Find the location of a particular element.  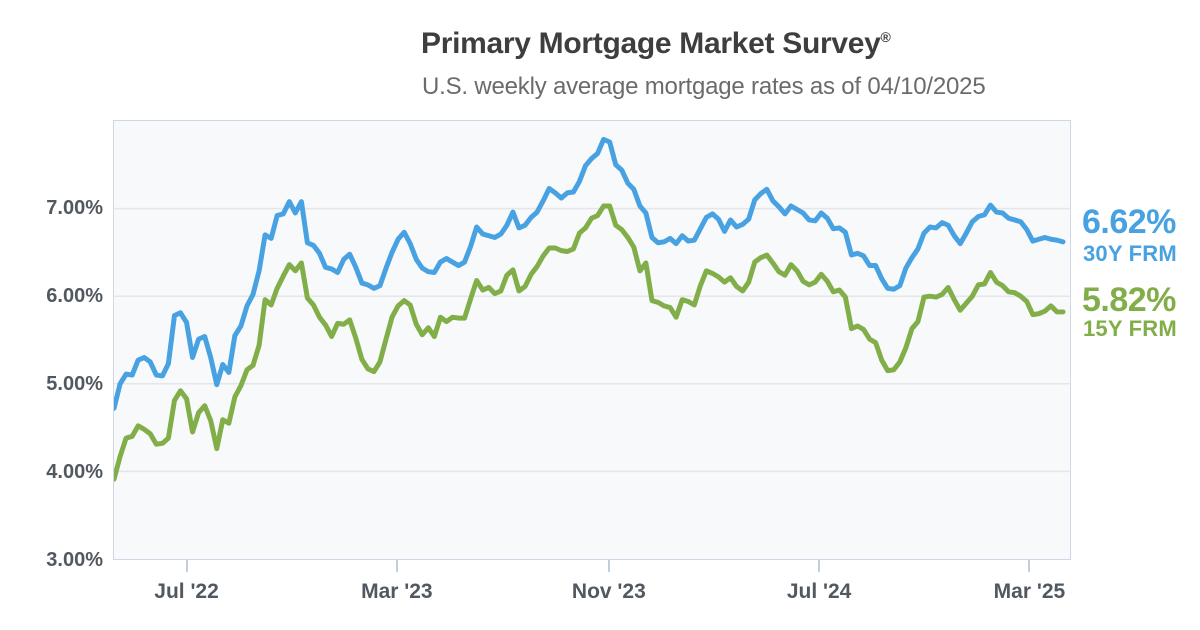

y-axis-label: 6.00% is located at coordinates (74, 296).